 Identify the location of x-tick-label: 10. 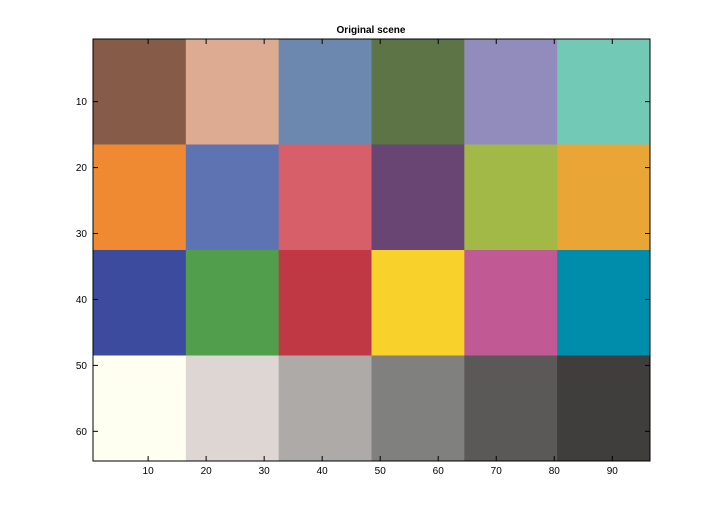
(149, 471).